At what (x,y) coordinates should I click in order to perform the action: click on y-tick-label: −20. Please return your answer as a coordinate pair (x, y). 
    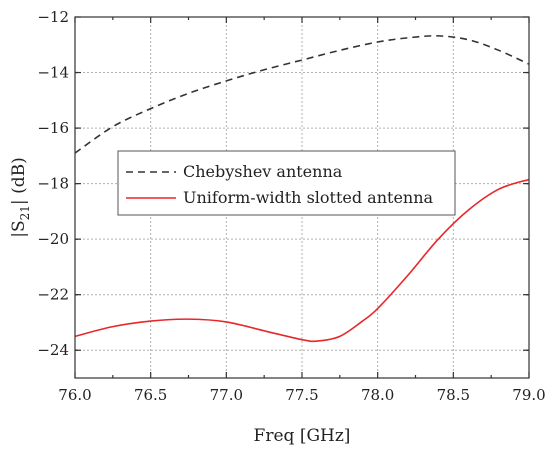
    Looking at the image, I should click on (53, 239).